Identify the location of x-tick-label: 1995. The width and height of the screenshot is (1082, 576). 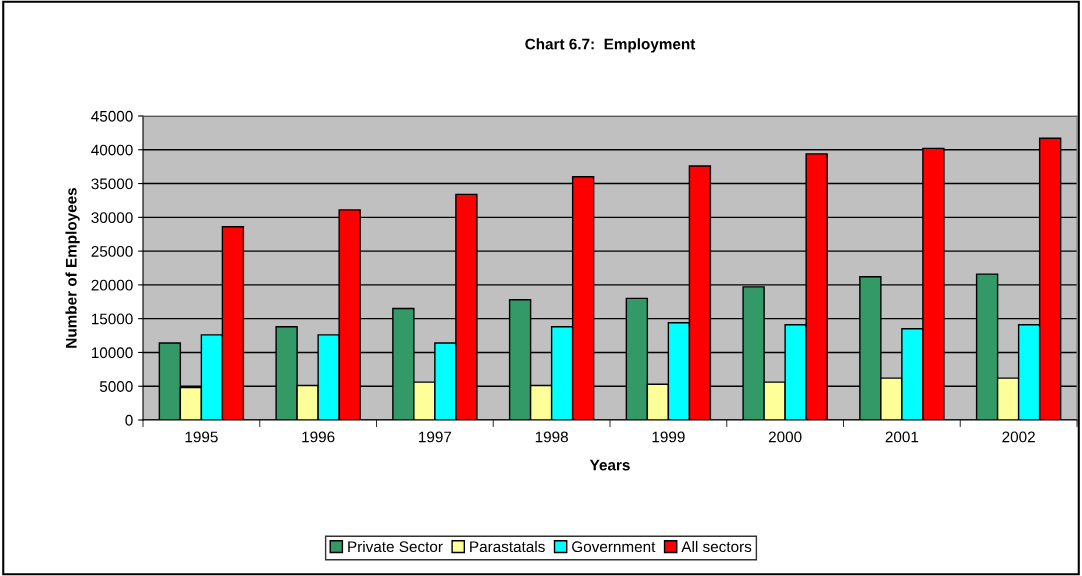
(201, 437).